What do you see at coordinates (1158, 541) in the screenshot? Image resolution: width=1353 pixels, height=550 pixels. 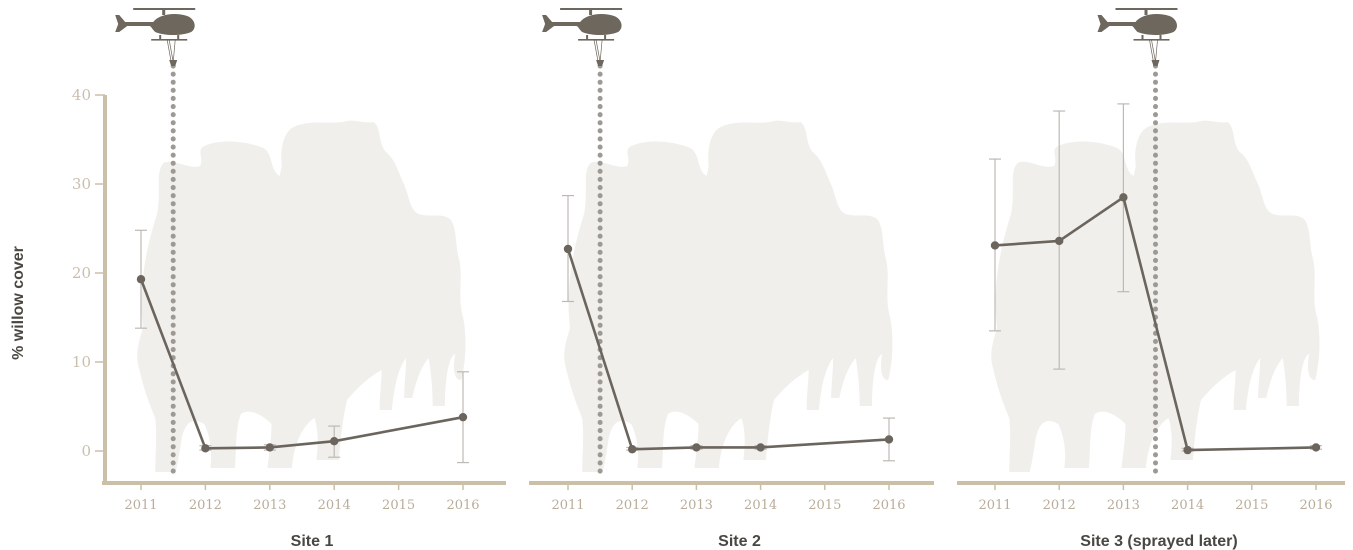 I see `panel-title: Site 3 (sprayed later)` at bounding box center [1158, 541].